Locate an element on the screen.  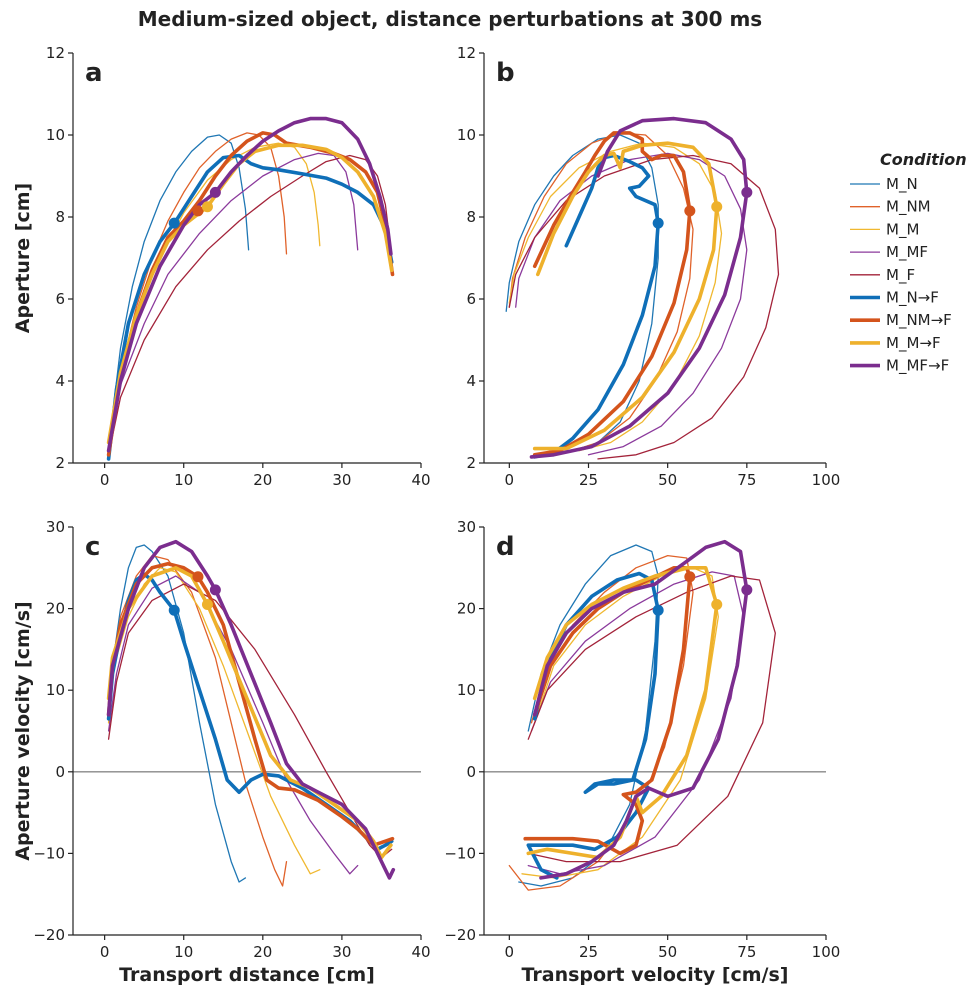
legend-label-M_N: M_N is located at coordinates (902, 184).